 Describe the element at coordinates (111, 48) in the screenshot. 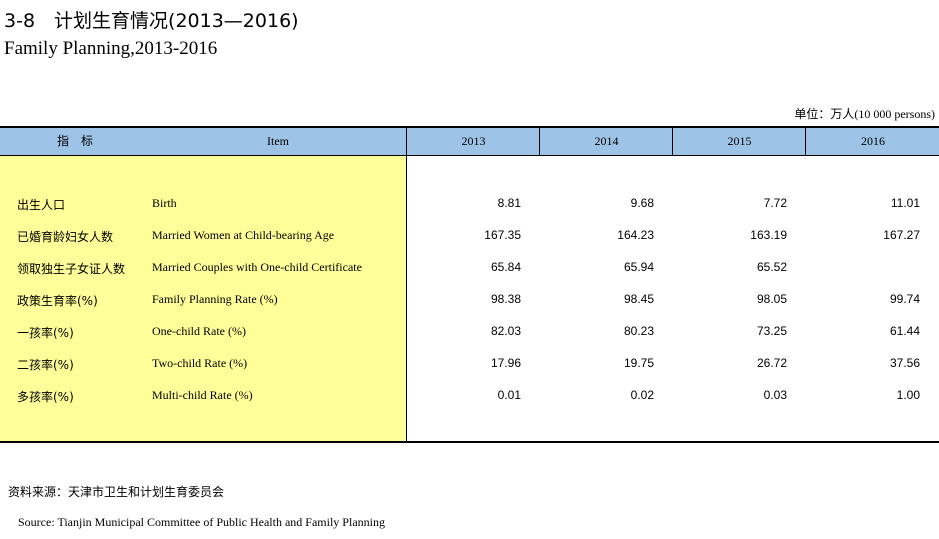

I see `table-title-english: Family Planning,2013-2016` at that location.